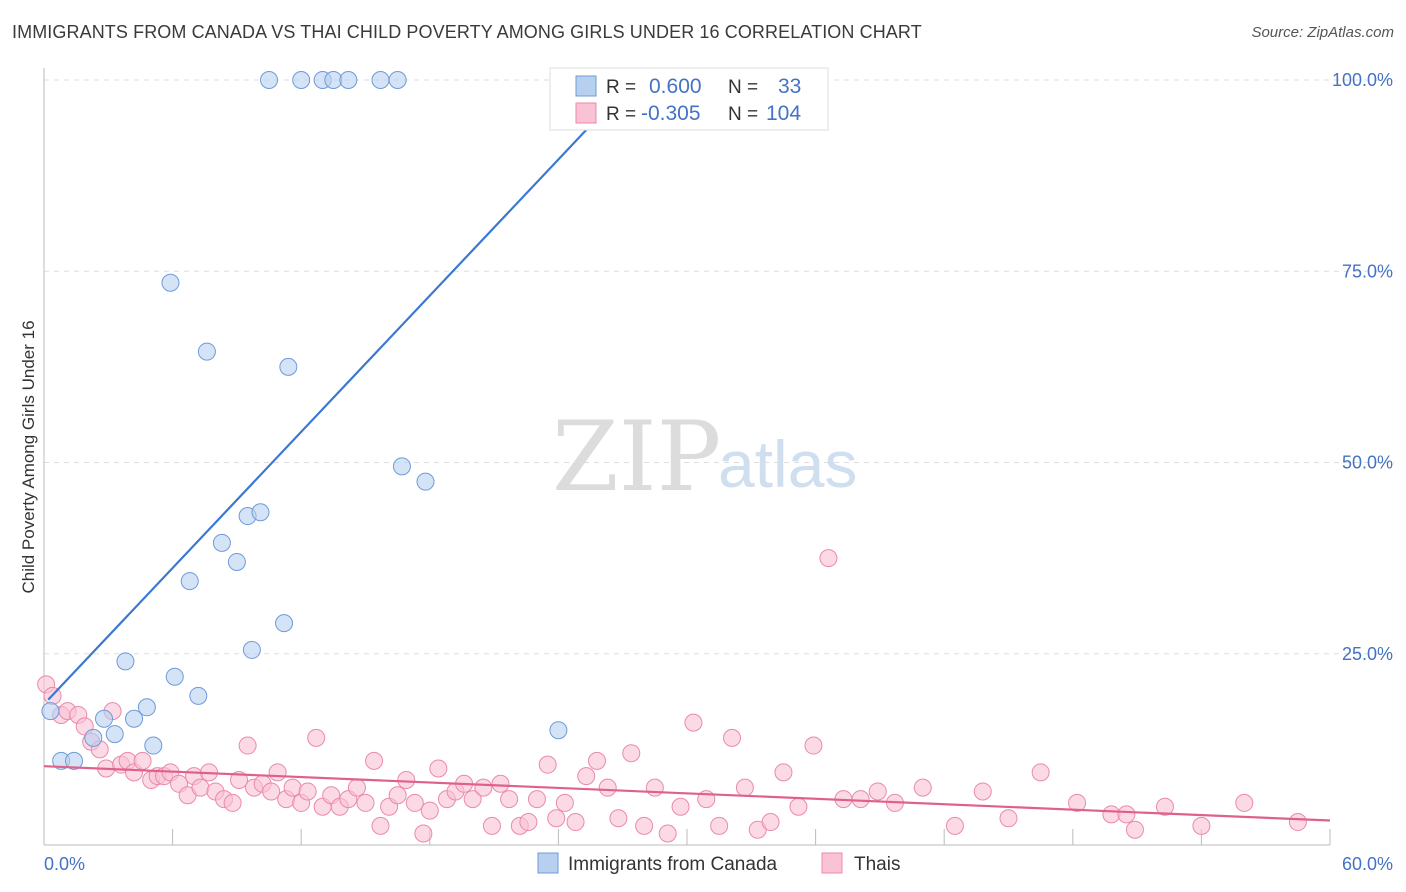 This screenshot has height=892, width=1406. Describe the element at coordinates (1367, 271) in the screenshot. I see `y-tick-label-2: 75.0%` at that location.